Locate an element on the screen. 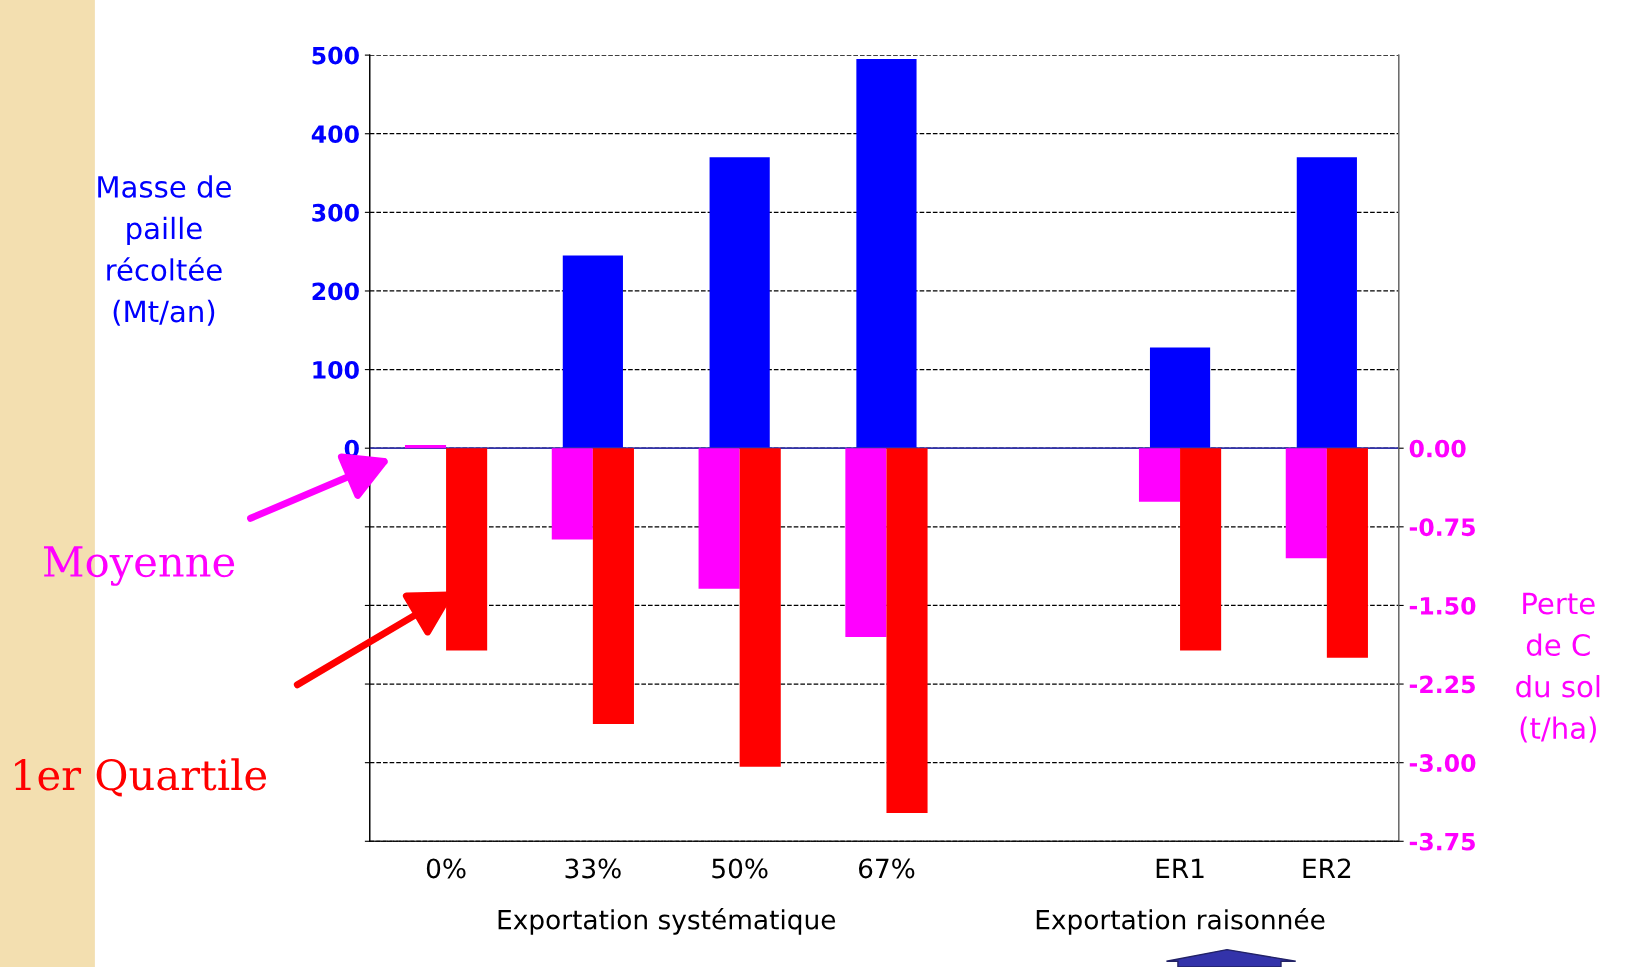 The height and width of the screenshot is (967, 1636). x-tick-label: ER1 is located at coordinates (1180, 868).